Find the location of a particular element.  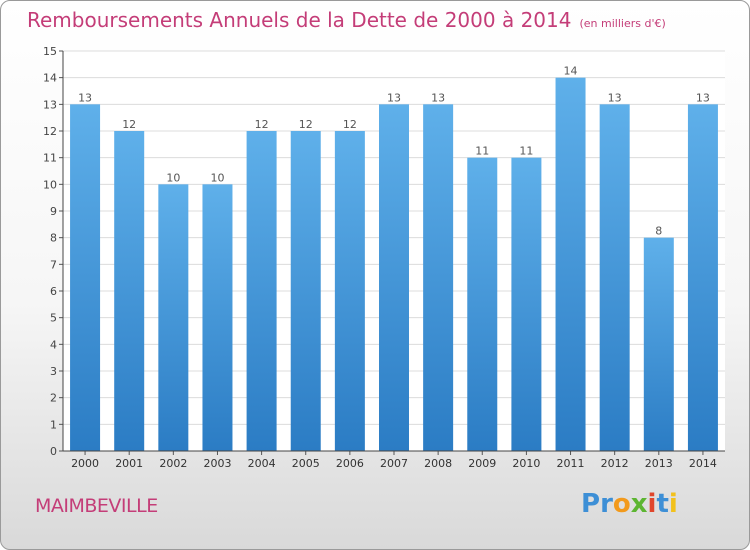

x-tick-label: 2012 is located at coordinates (615, 463).